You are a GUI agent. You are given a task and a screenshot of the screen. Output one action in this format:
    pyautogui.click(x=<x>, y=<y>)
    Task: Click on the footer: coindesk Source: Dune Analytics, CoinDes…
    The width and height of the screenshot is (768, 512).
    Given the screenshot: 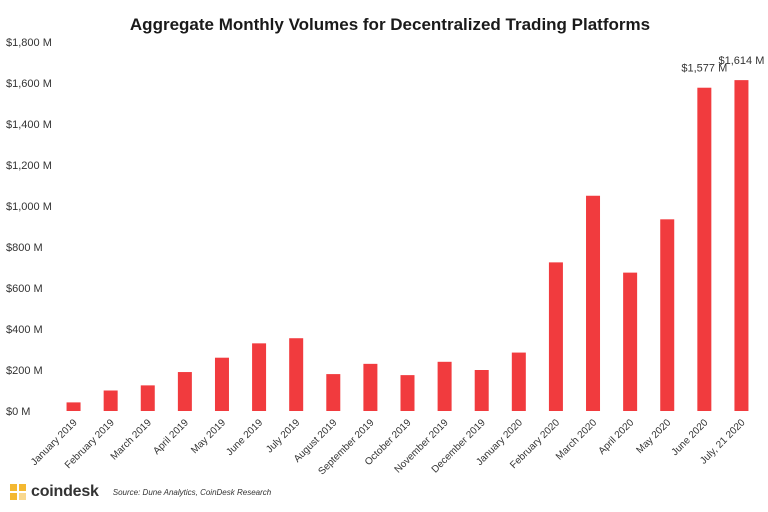 What is the action you would take?
    pyautogui.click(x=140, y=492)
    